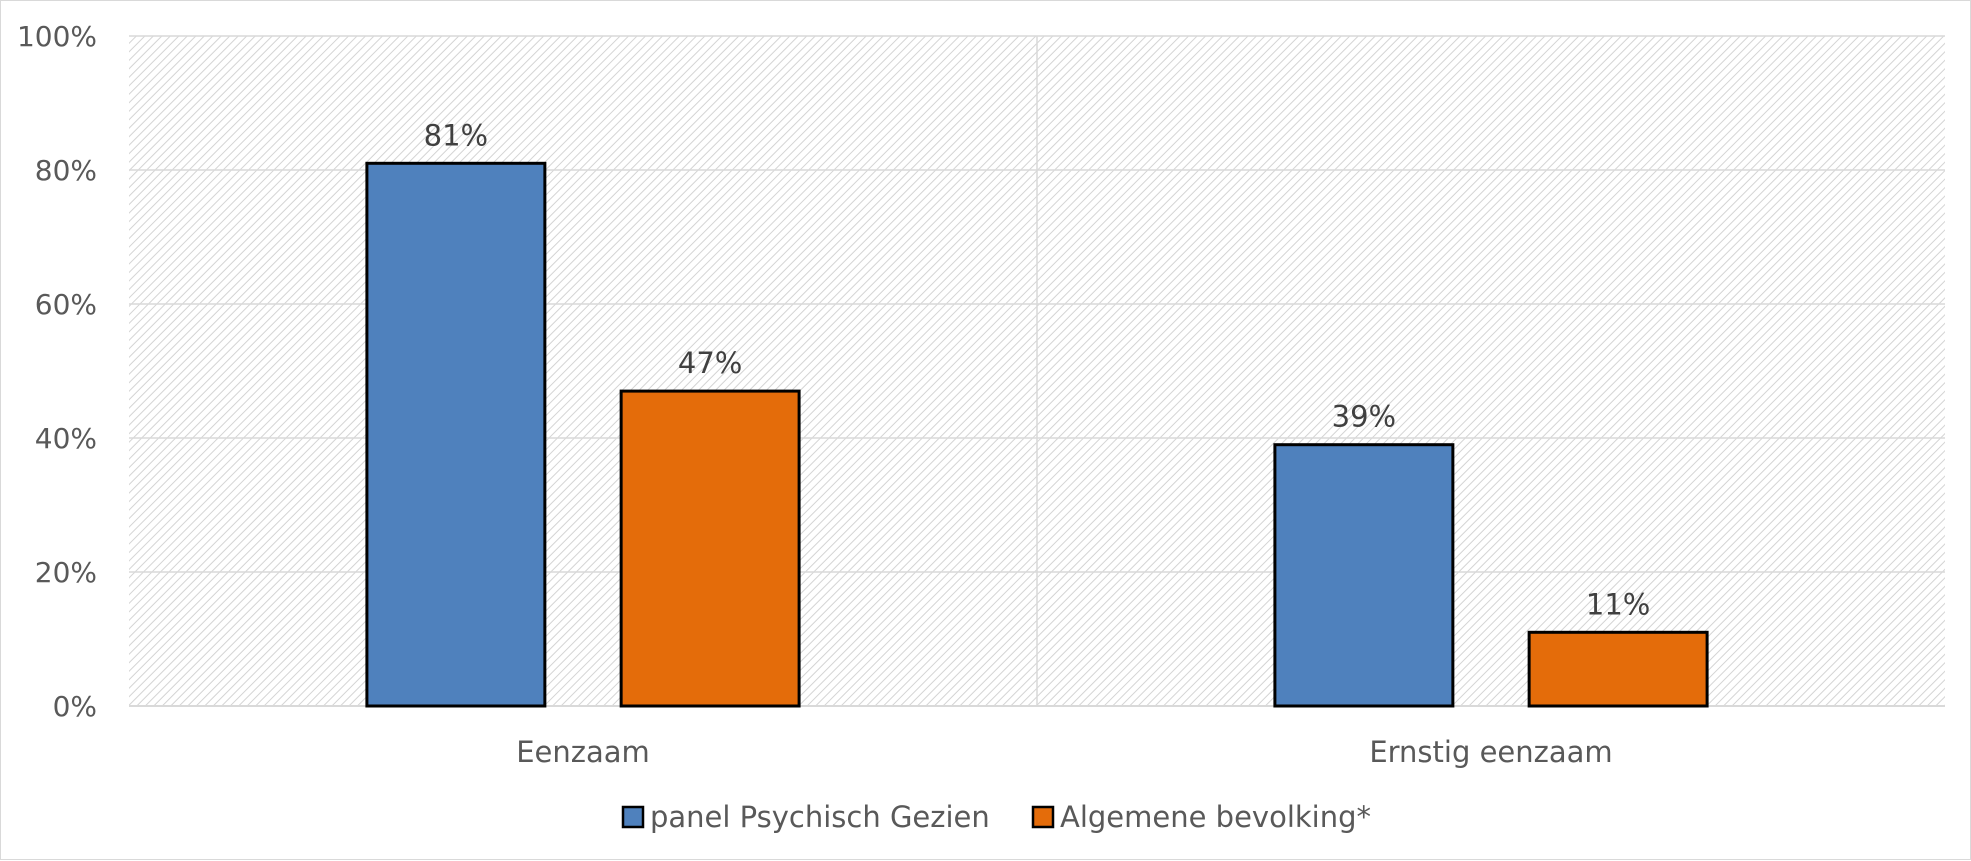 This screenshot has height=861, width=1971. Describe the element at coordinates (583, 752) in the screenshot. I see `category-label: Eenzaam` at that location.